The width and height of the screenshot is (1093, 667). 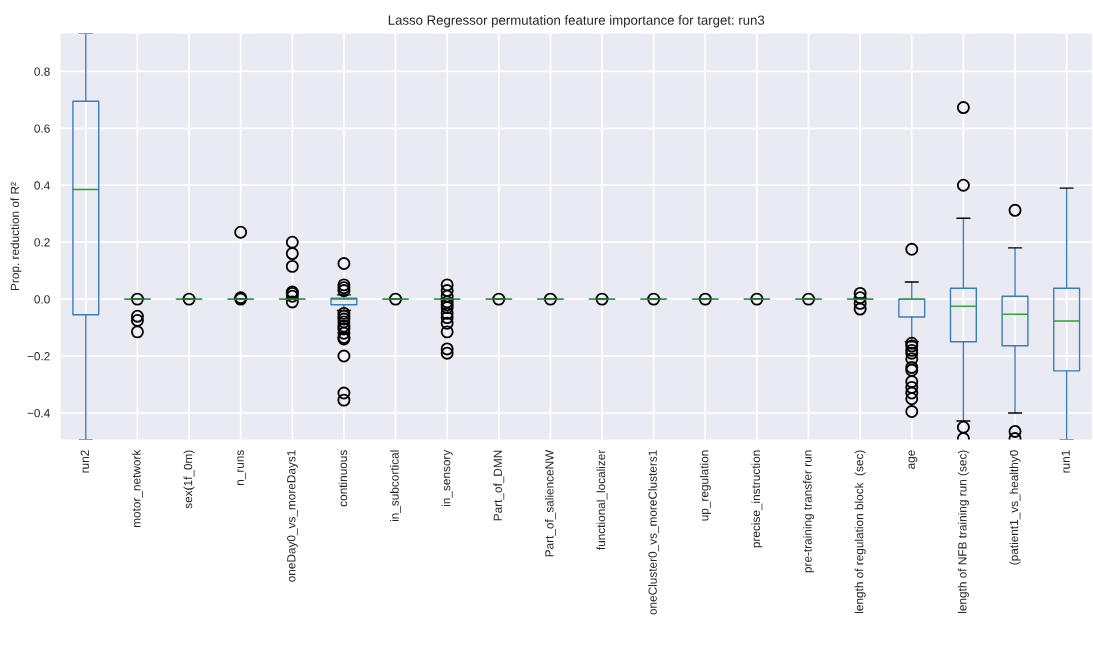 I want to click on x-tick-label: in_sensory, so click(x=447, y=478).